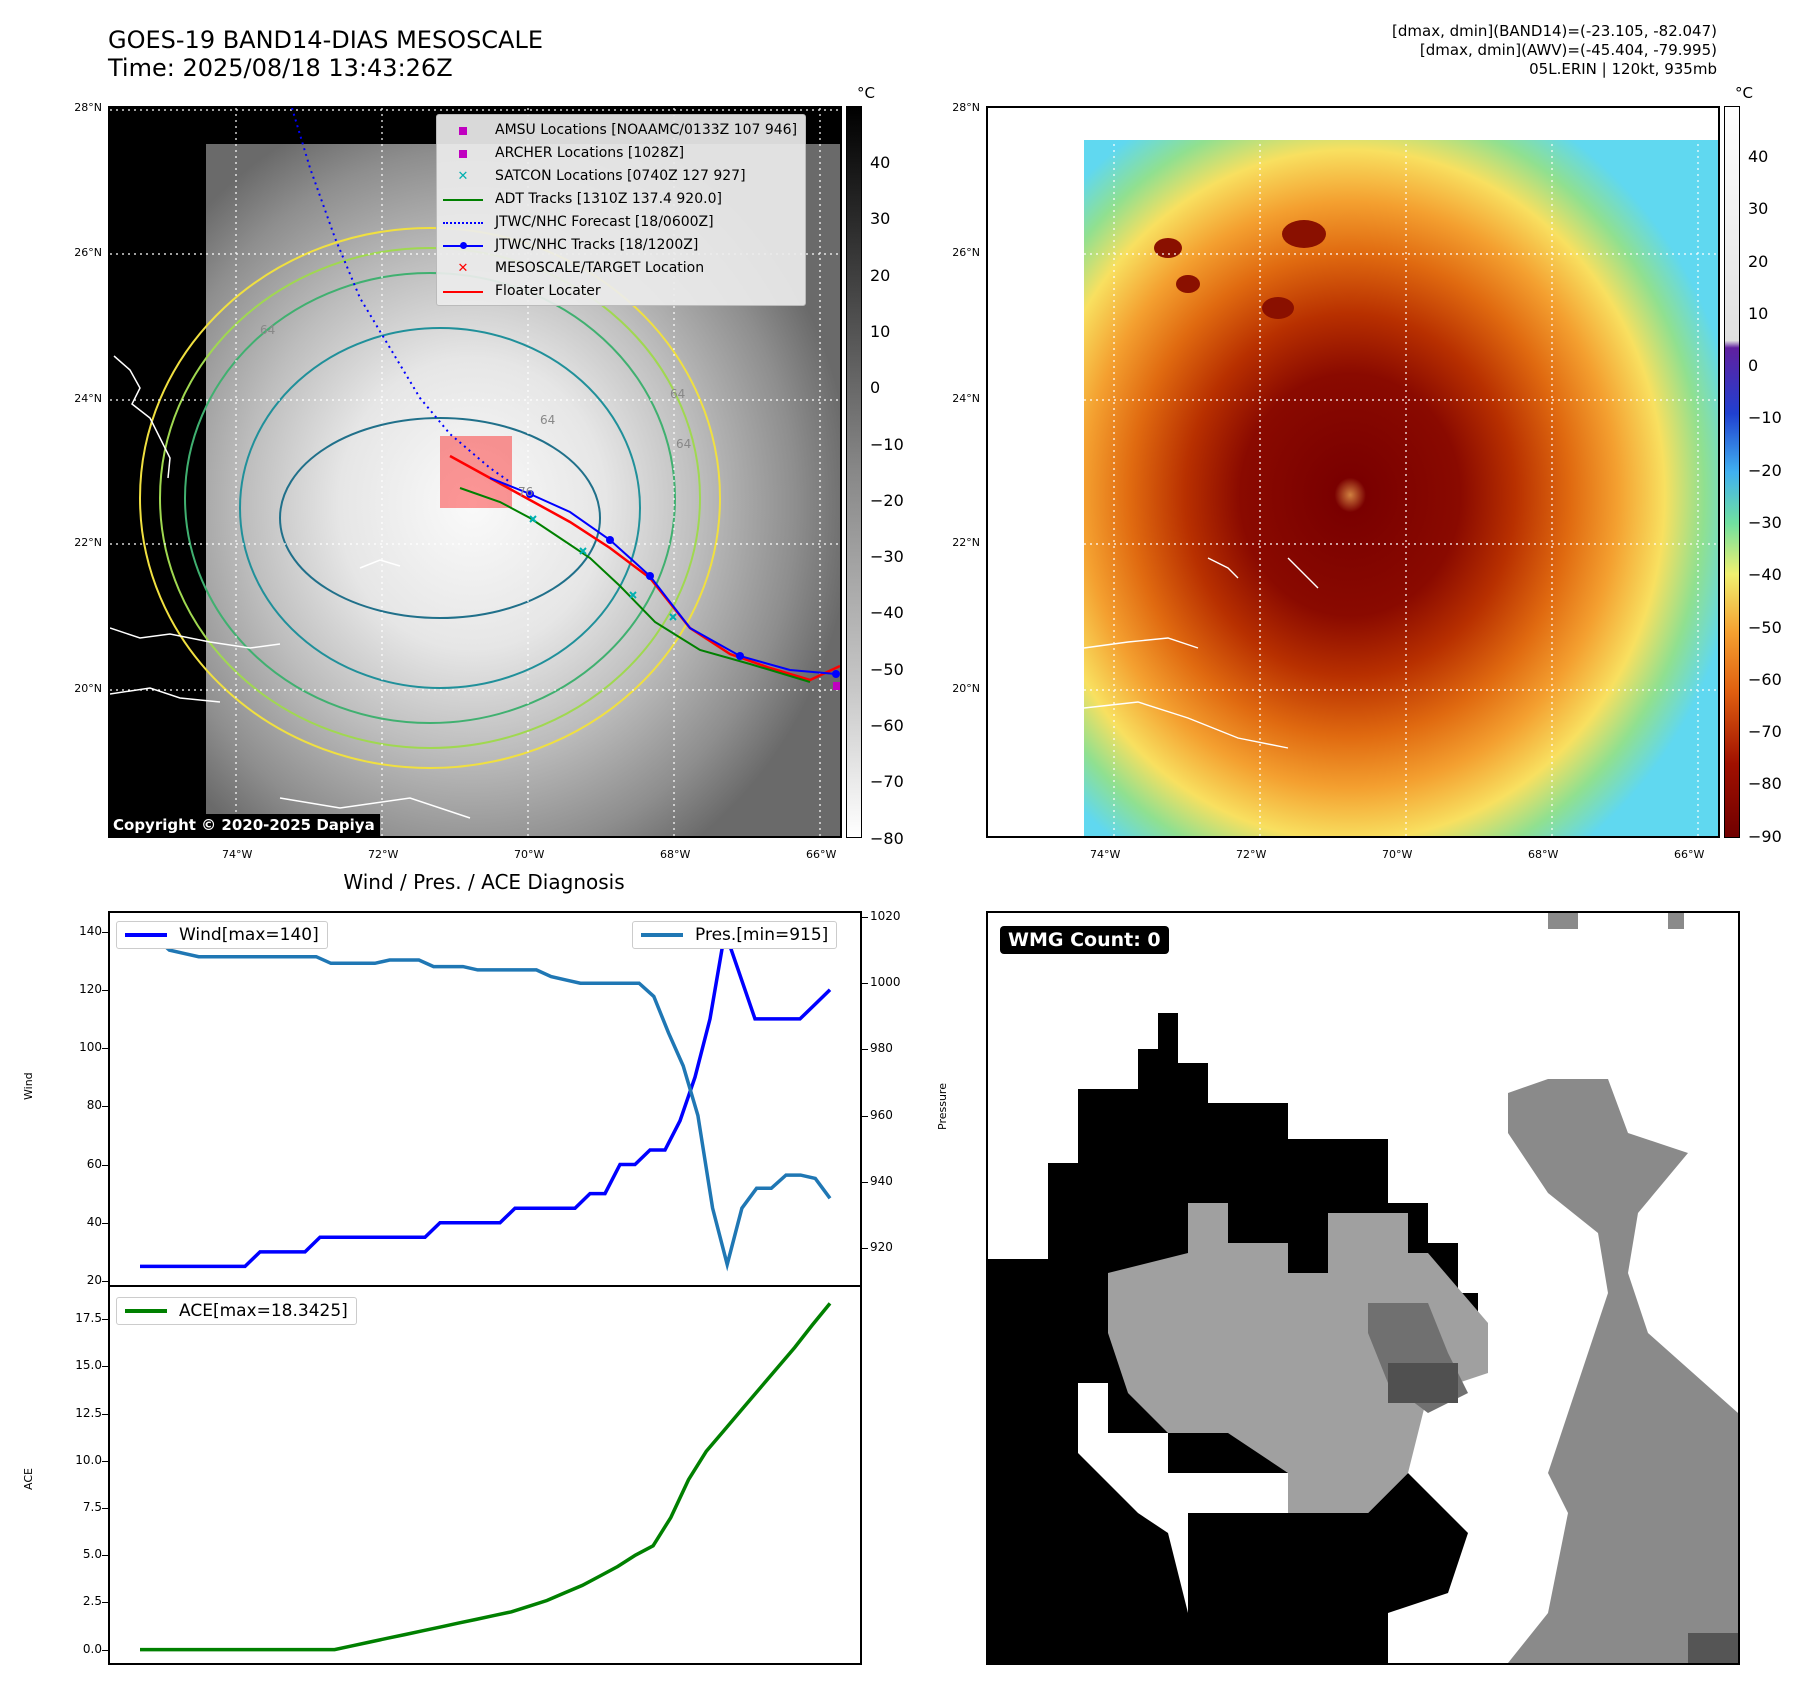 The height and width of the screenshot is (1695, 1801). I want to click on lat-label: 22°N, so click(88, 542).